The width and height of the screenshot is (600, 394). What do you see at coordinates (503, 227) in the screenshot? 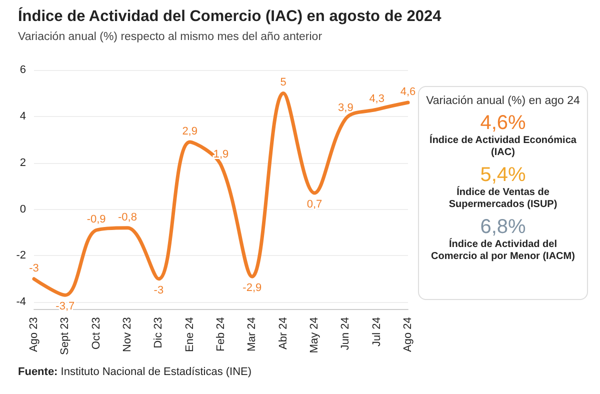
I see `text: 6,8%` at bounding box center [503, 227].